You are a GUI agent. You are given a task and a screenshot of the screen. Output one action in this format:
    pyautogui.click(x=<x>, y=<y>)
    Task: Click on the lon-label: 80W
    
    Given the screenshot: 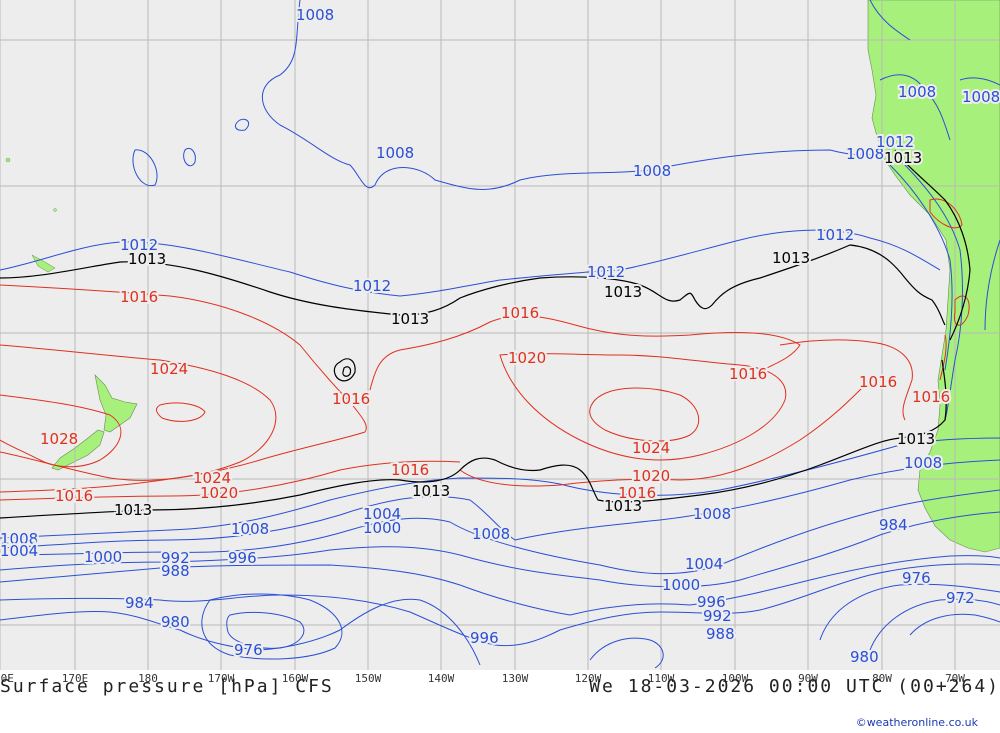 What is the action you would take?
    pyautogui.click(x=882, y=678)
    